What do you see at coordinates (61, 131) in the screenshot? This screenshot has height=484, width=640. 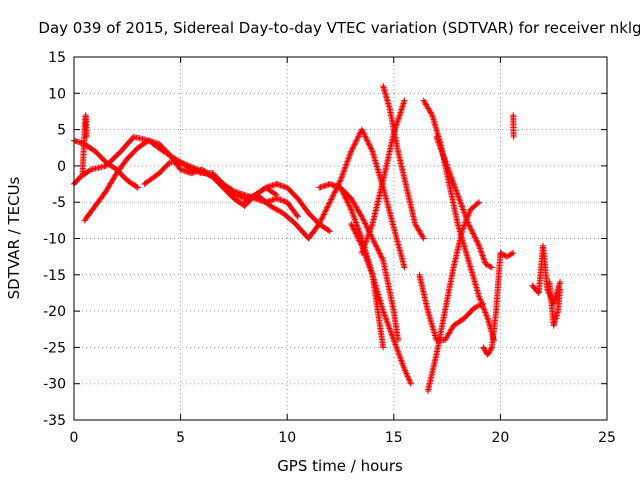 I see `y-tick-label: 5` at bounding box center [61, 131].